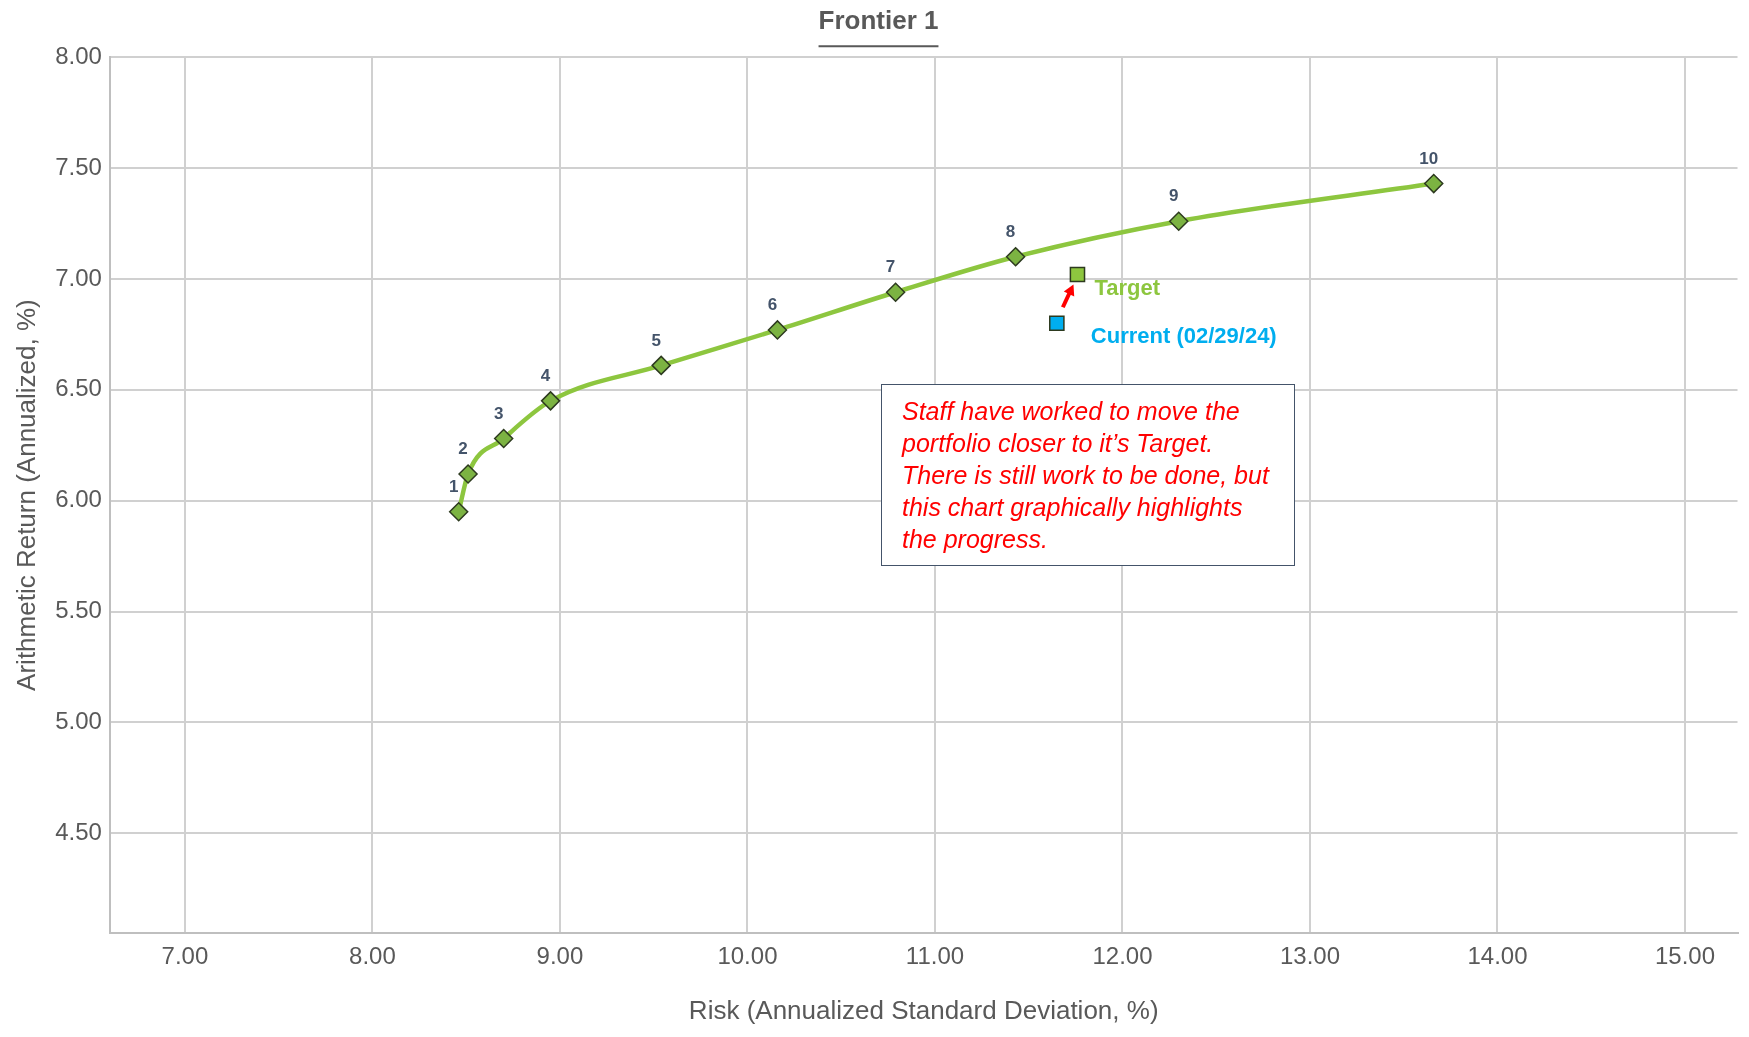  I want to click on series-label: Current (02/29/24), so click(1183, 336).